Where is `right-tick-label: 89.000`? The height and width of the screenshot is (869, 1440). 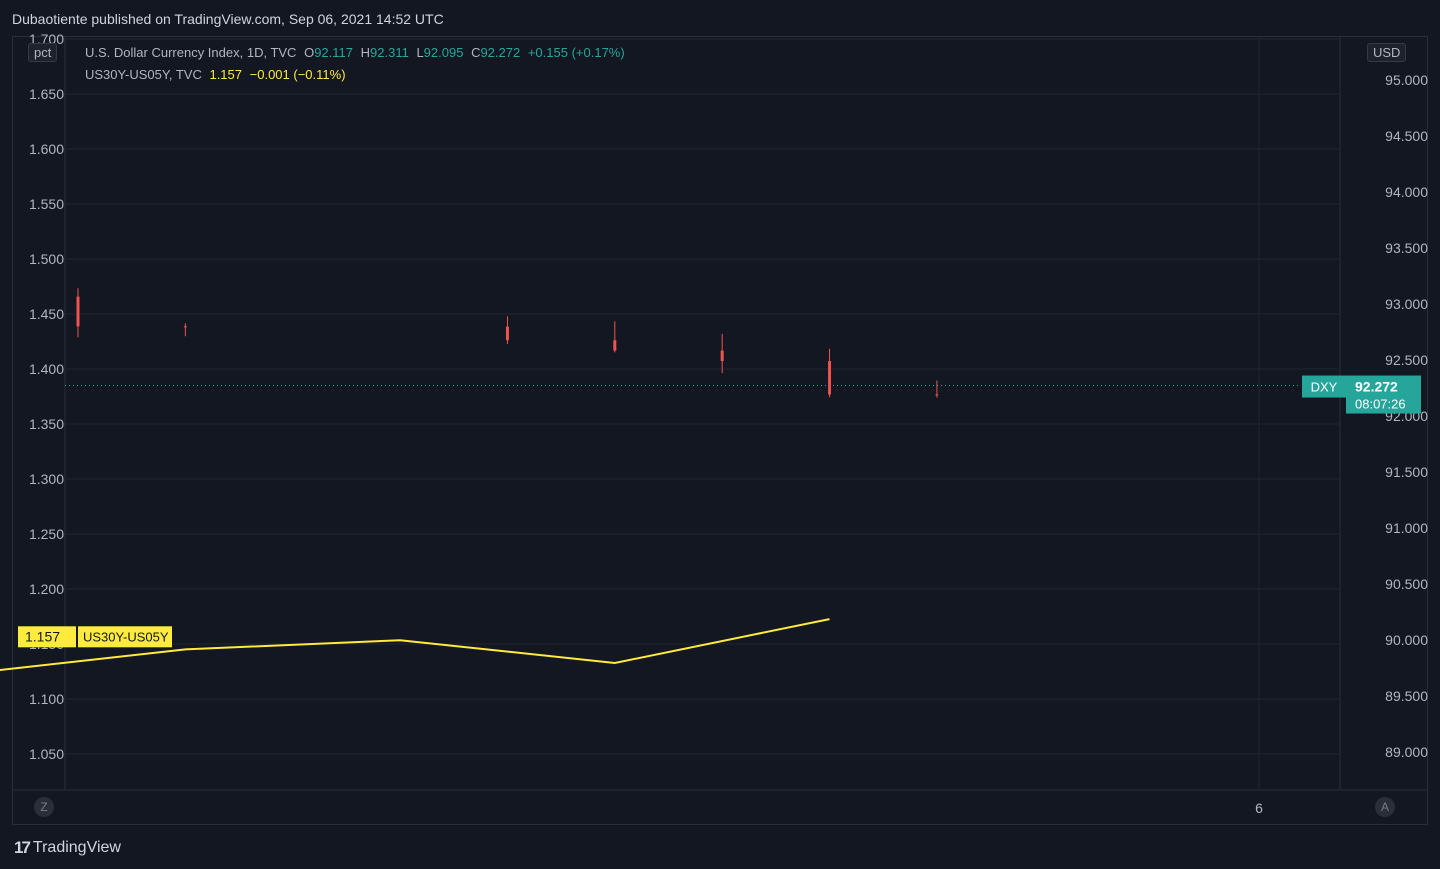 right-tick-label: 89.000 is located at coordinates (1406, 752).